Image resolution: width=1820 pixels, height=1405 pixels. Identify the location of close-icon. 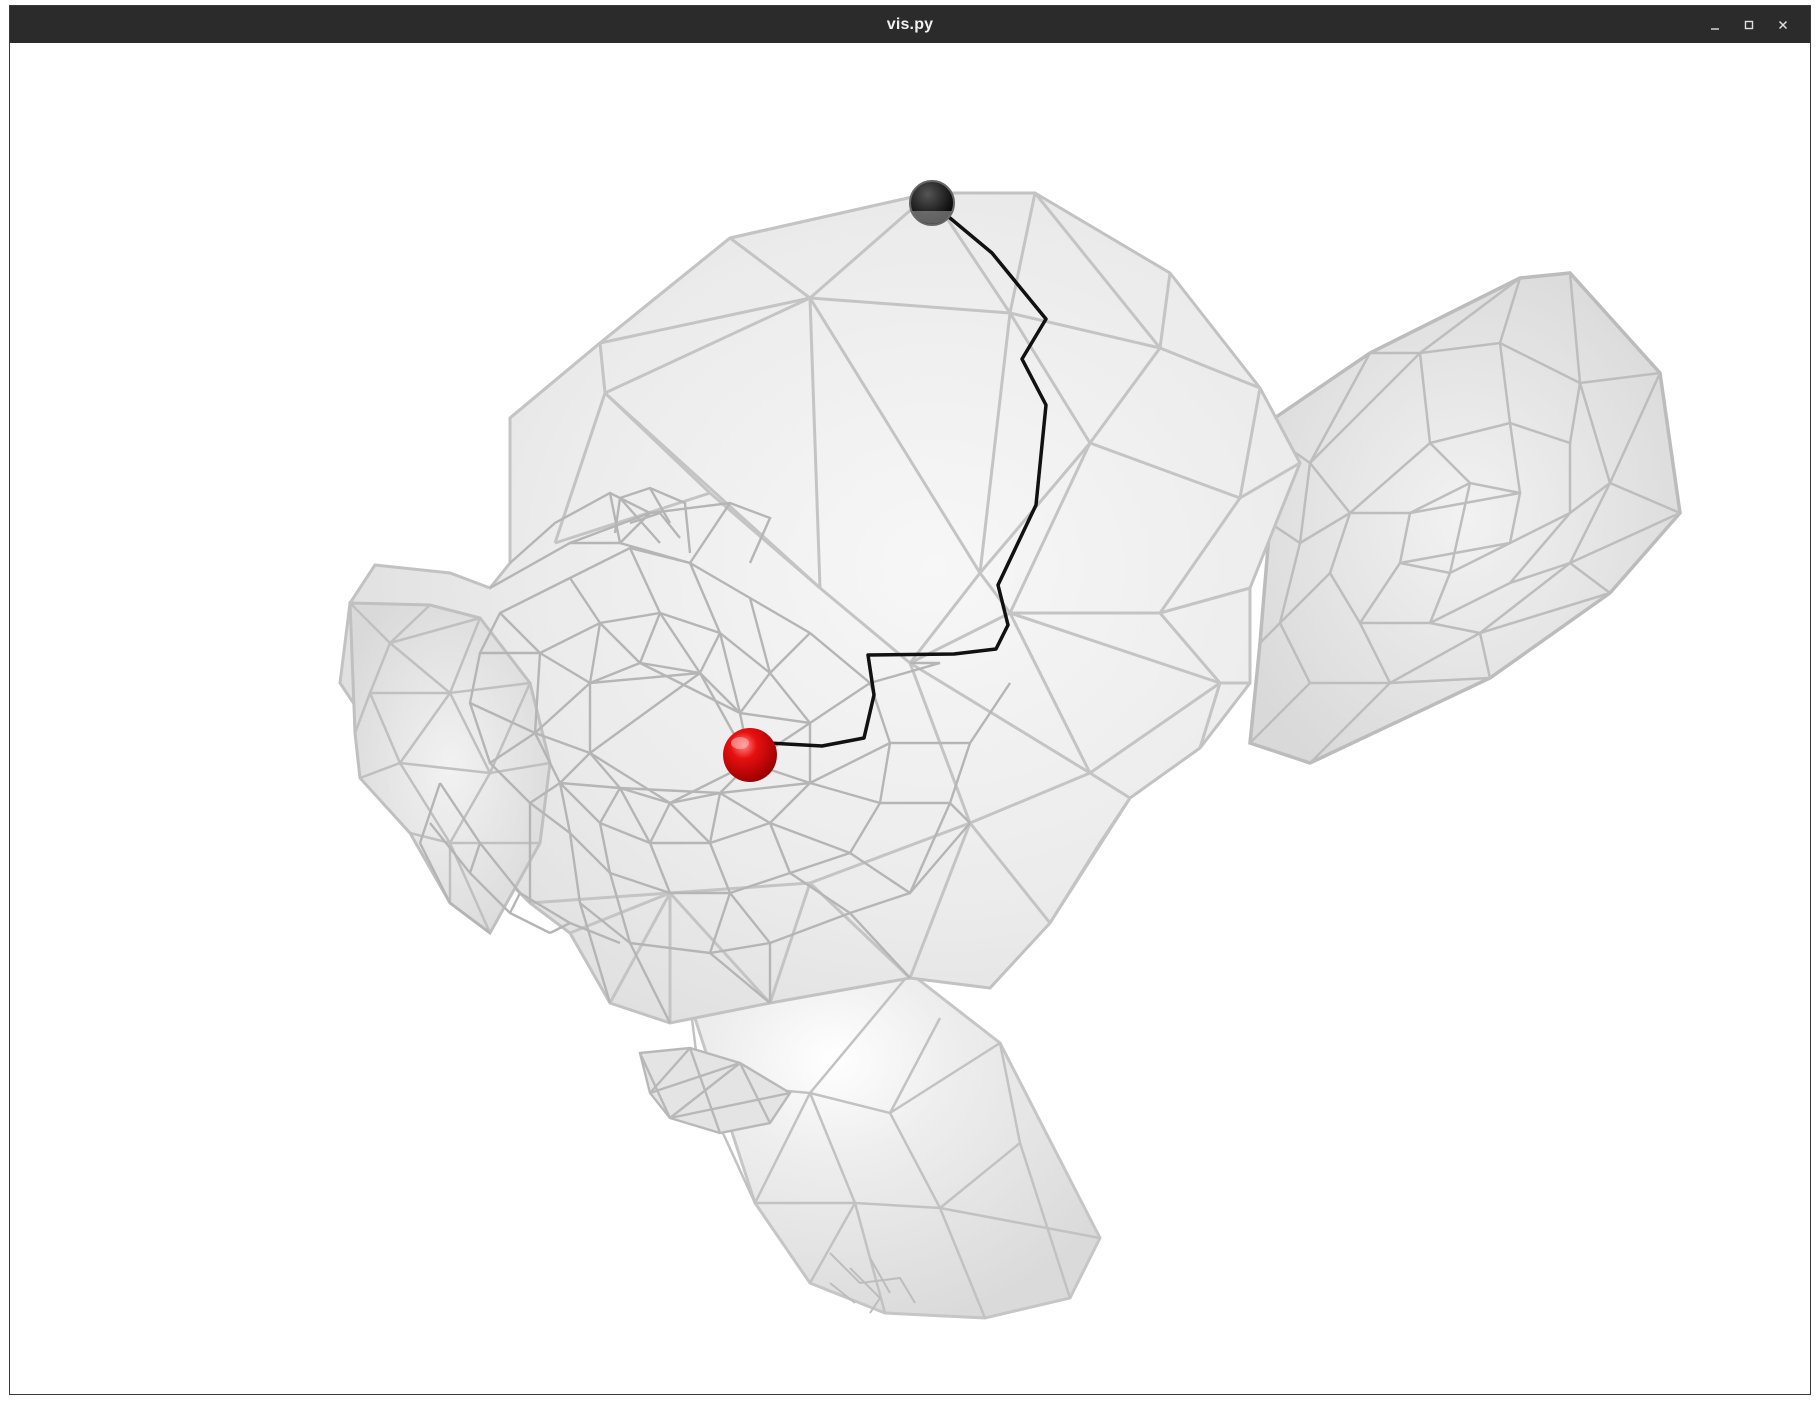
(1783, 24).